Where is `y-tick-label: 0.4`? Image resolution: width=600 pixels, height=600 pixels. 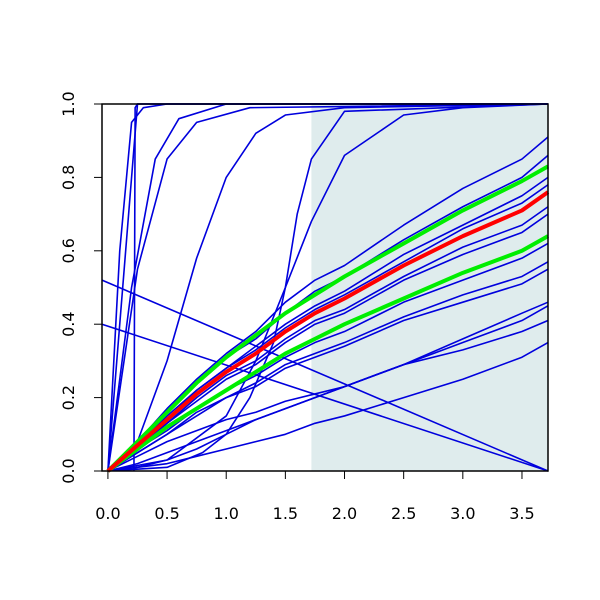 y-tick-label: 0.4 is located at coordinates (68, 323).